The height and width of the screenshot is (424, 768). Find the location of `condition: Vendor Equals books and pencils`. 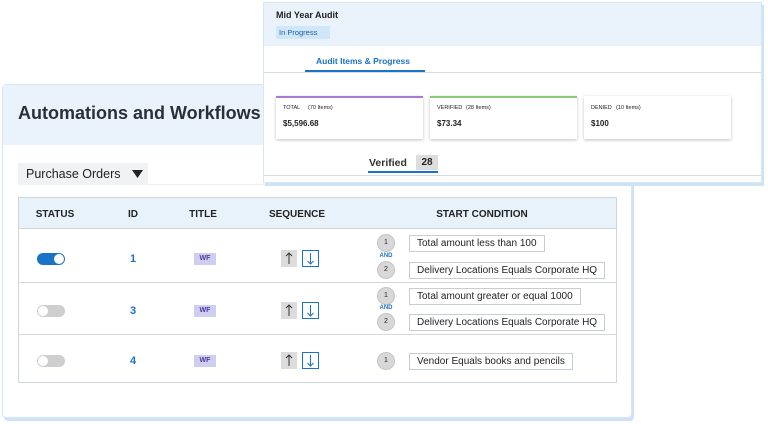

condition: Vendor Equals books and pencils is located at coordinates (491, 361).